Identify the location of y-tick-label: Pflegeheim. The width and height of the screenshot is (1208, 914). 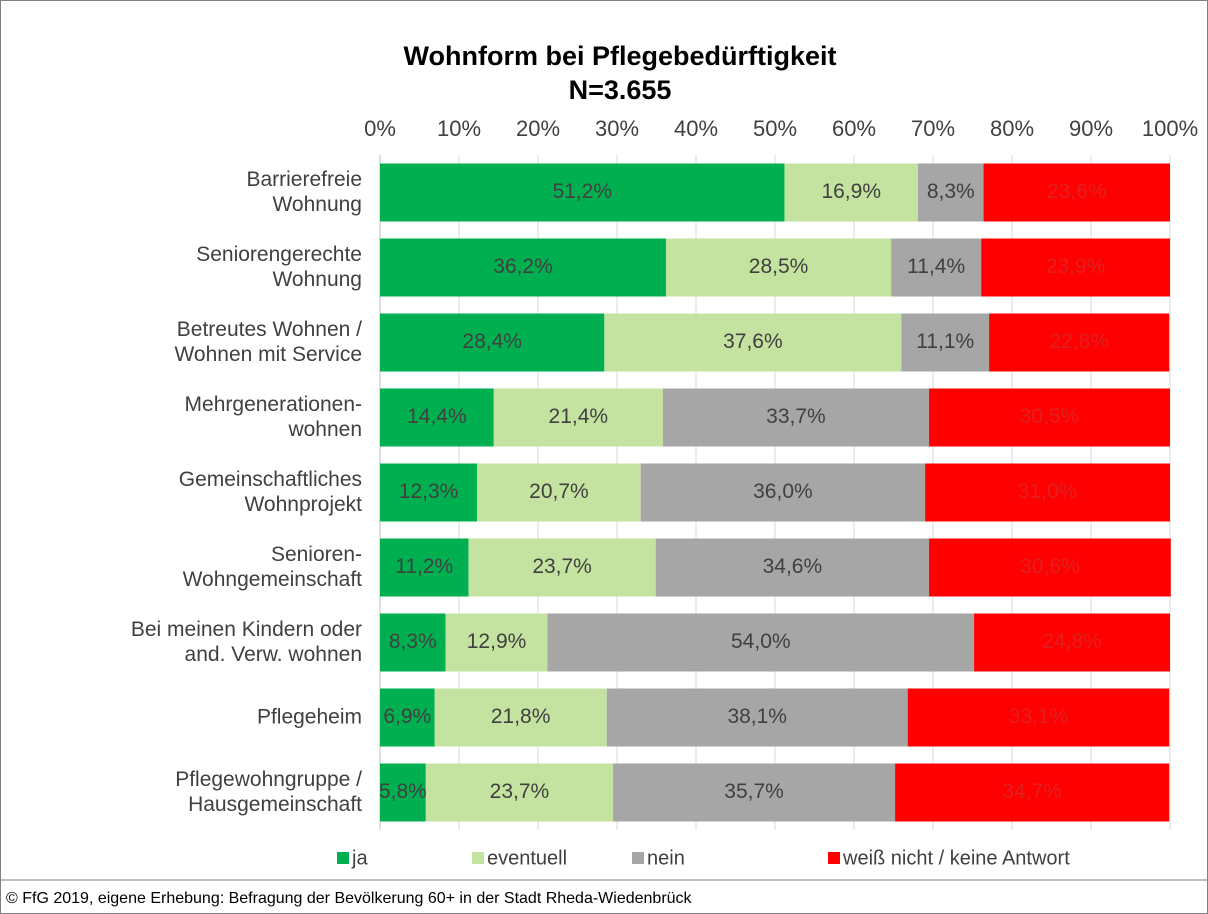
(309, 716).